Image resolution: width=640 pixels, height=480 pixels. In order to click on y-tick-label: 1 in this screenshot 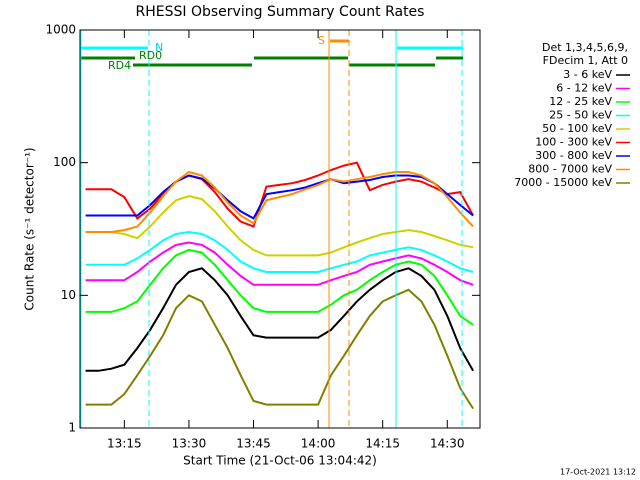, I will do `click(72, 428)`.